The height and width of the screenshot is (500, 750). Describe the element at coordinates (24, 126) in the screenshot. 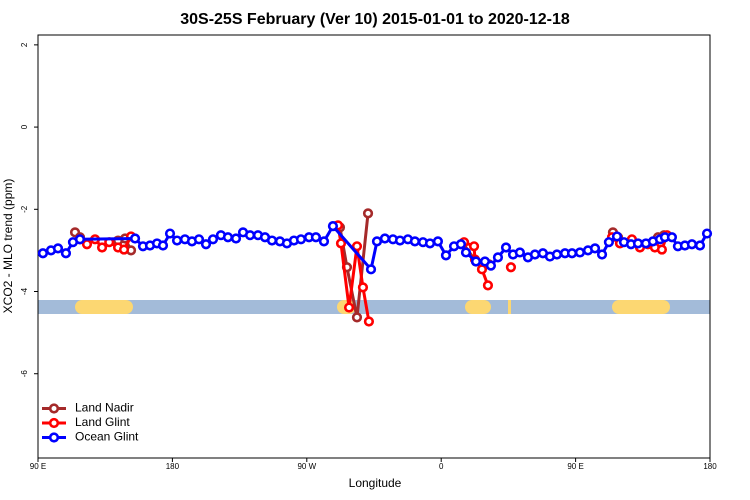

I see `y-tick-label: 0` at that location.